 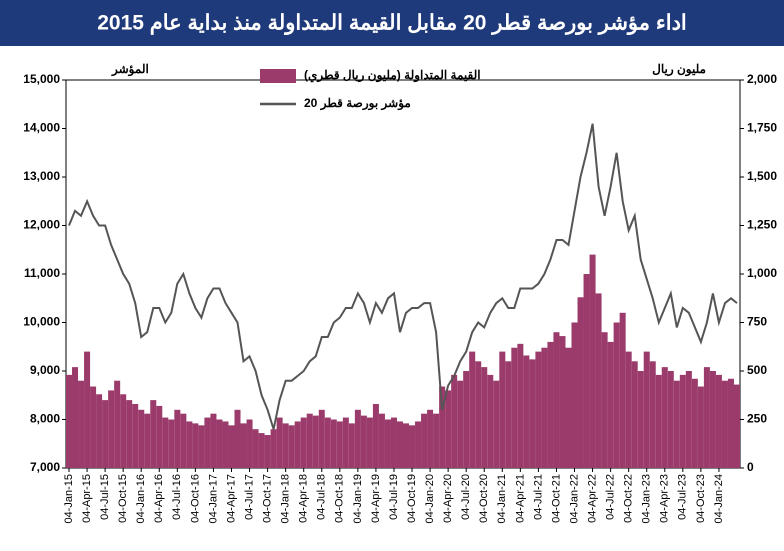 What do you see at coordinates (45, 467) in the screenshot?
I see `y-tick-label: 7,000` at bounding box center [45, 467].